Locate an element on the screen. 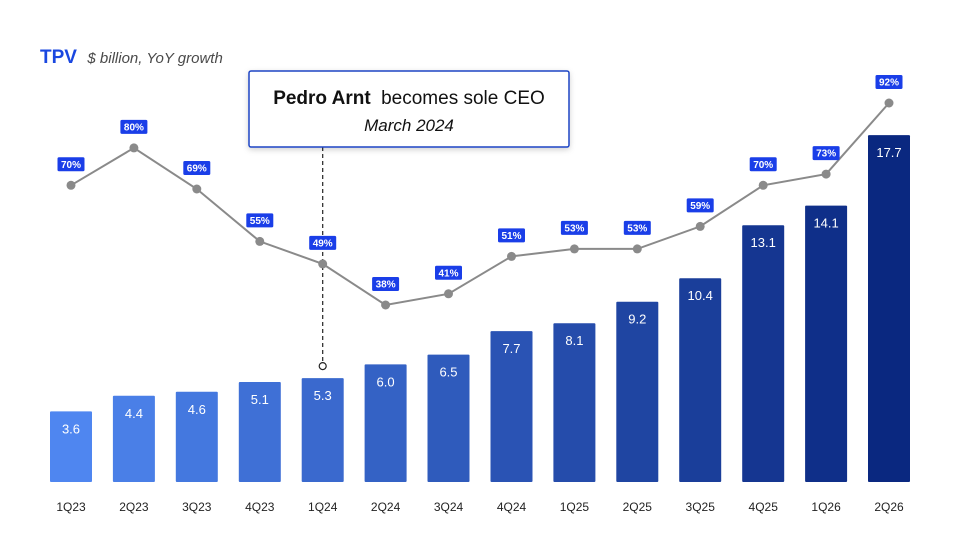  ceo-callout: Pedro Arnt becomes sole CEO March 2024 is located at coordinates (409, 109).